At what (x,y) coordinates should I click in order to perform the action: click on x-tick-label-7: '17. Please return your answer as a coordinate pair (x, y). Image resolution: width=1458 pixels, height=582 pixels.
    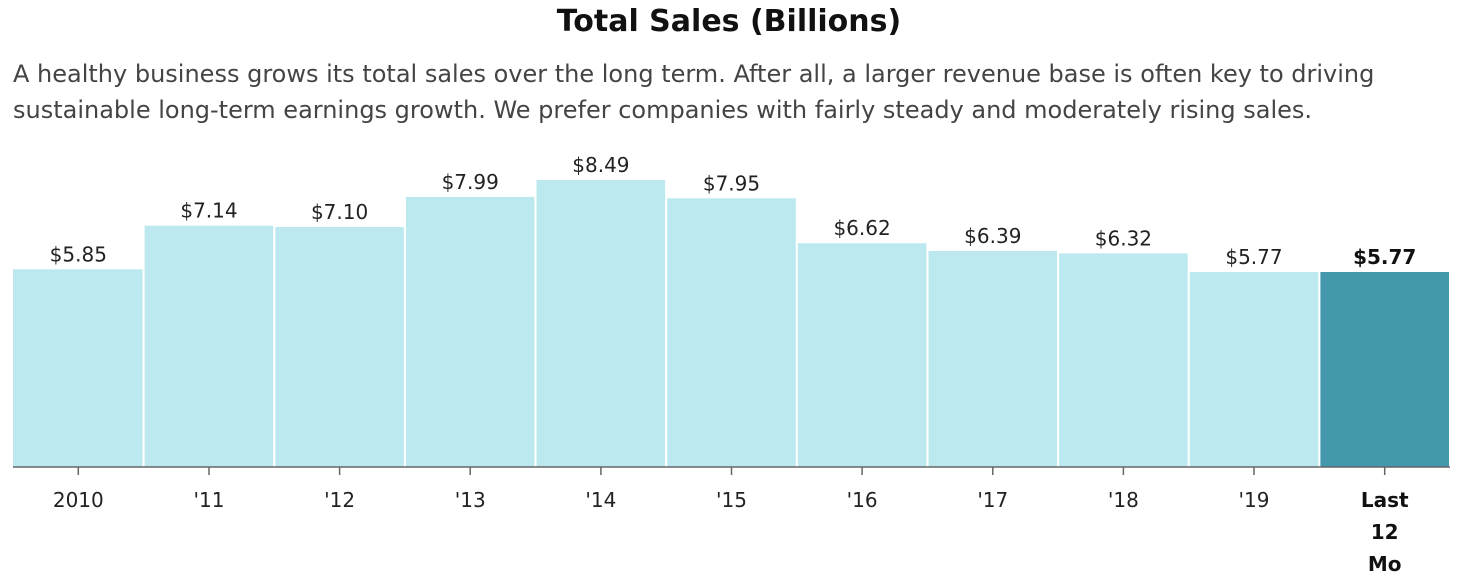
    Looking at the image, I should click on (992, 500).